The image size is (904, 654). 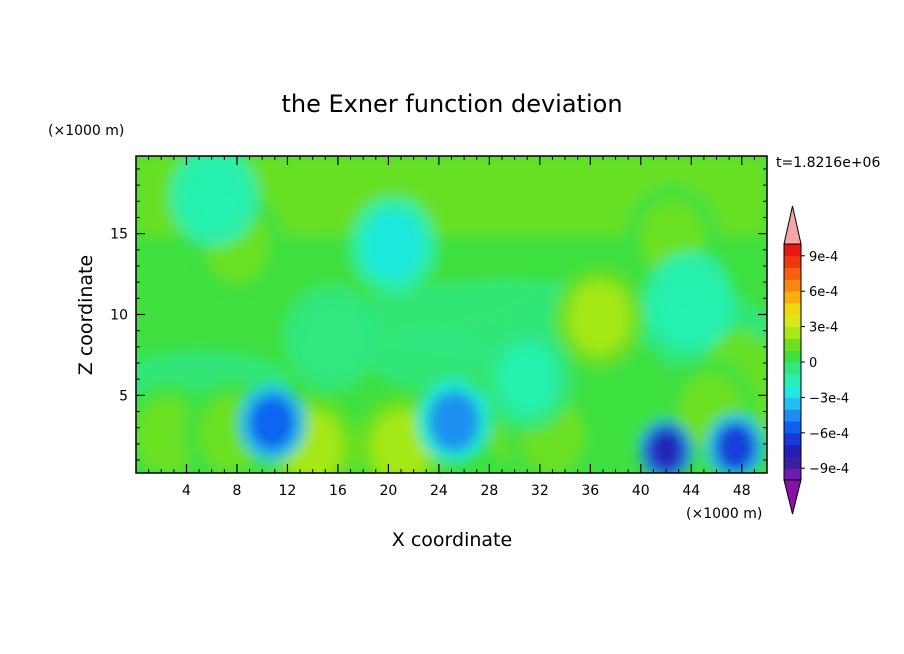 What do you see at coordinates (186, 491) in the screenshot?
I see `x-tick-label: 4` at bounding box center [186, 491].